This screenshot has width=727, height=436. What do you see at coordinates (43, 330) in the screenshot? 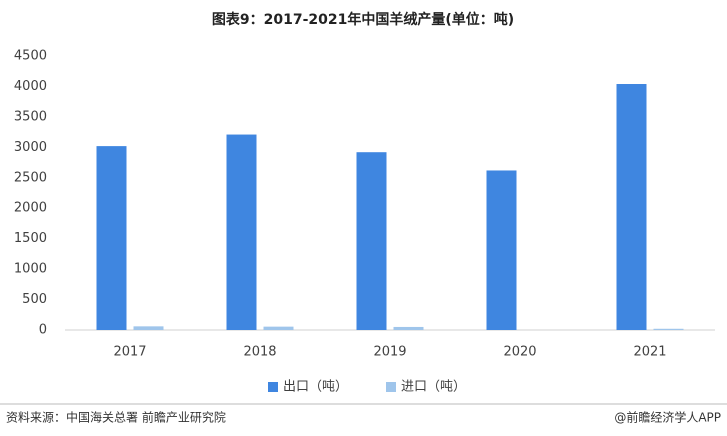
I see `y-tick-label: 0` at bounding box center [43, 330].